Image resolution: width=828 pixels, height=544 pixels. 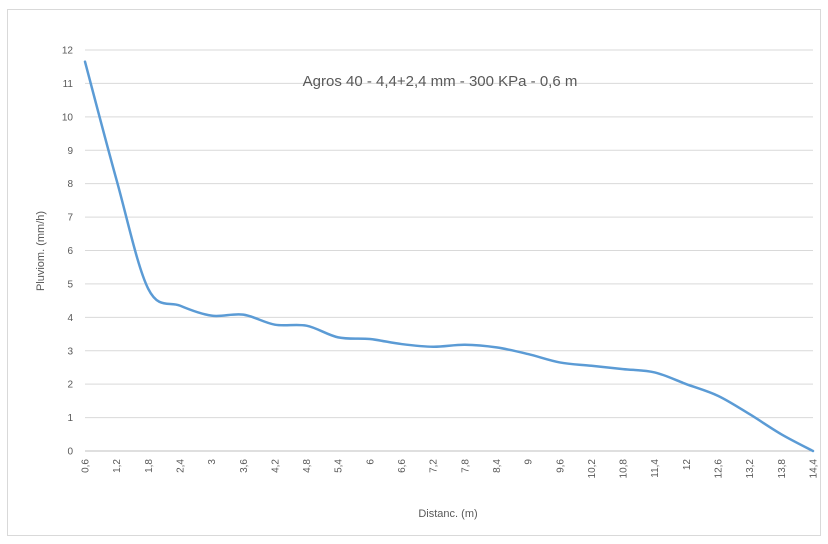 I want to click on x-tick-label: 9,6, so click(x=560, y=466).